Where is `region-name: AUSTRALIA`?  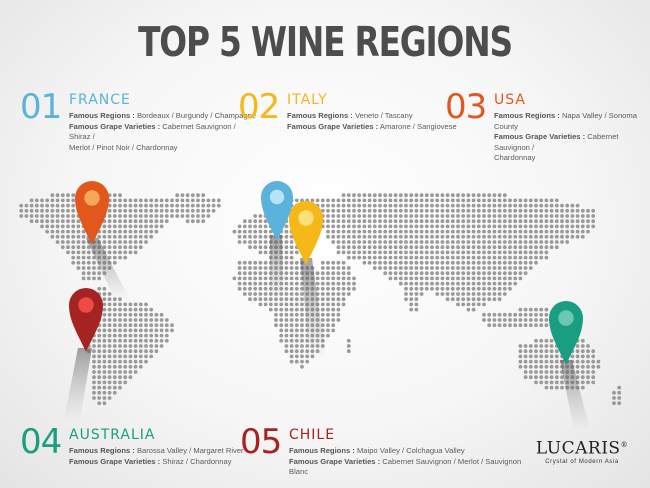 region-name: AUSTRALIA is located at coordinates (112, 435).